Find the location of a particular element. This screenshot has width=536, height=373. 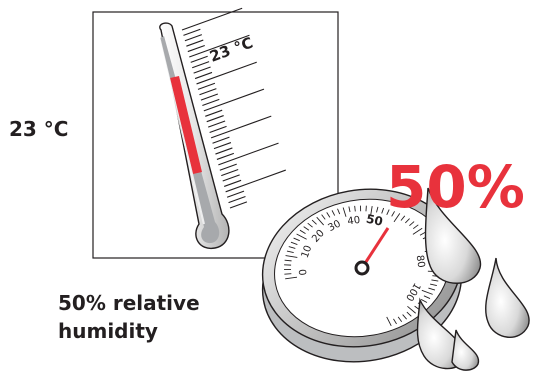

thermometer-scale is located at coordinates (233, 108).